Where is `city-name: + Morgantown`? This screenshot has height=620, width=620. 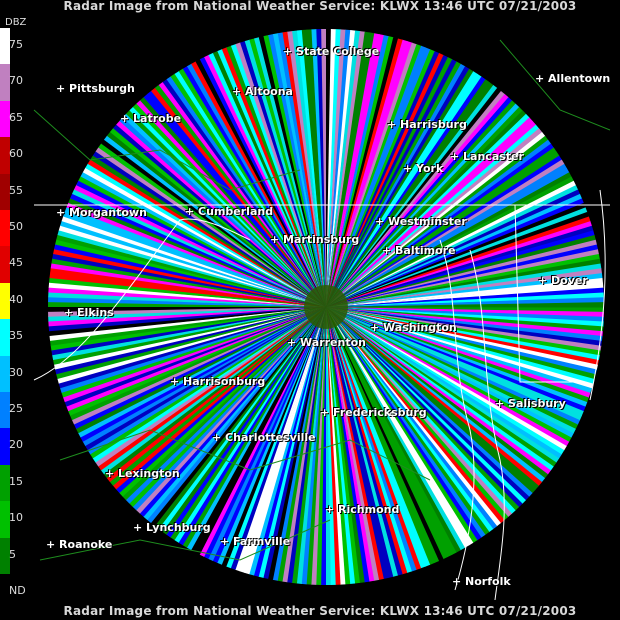 city-name: + Morgantown is located at coordinates (101, 212).